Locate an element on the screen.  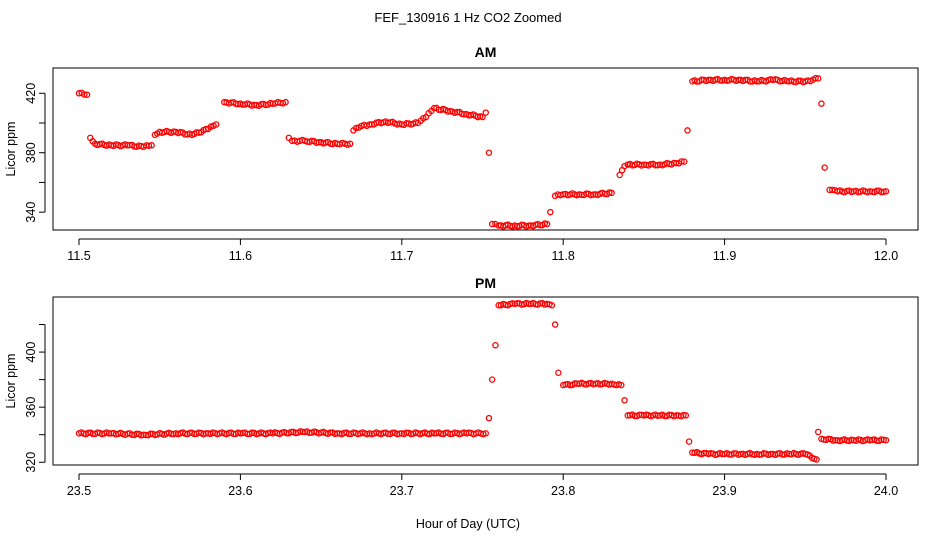
x-tick-label: 12.0 is located at coordinates (886, 256).